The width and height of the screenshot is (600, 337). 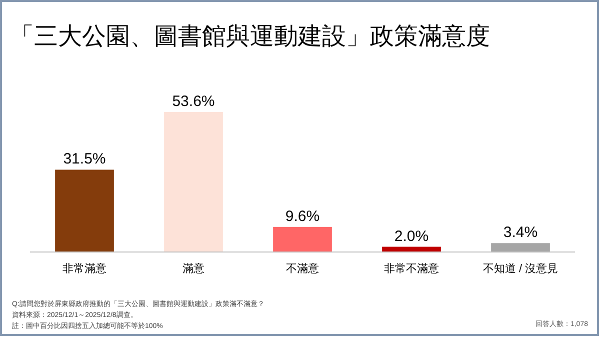 What do you see at coordinates (84, 159) in the screenshot?
I see `data-label: 31.5%` at bounding box center [84, 159].